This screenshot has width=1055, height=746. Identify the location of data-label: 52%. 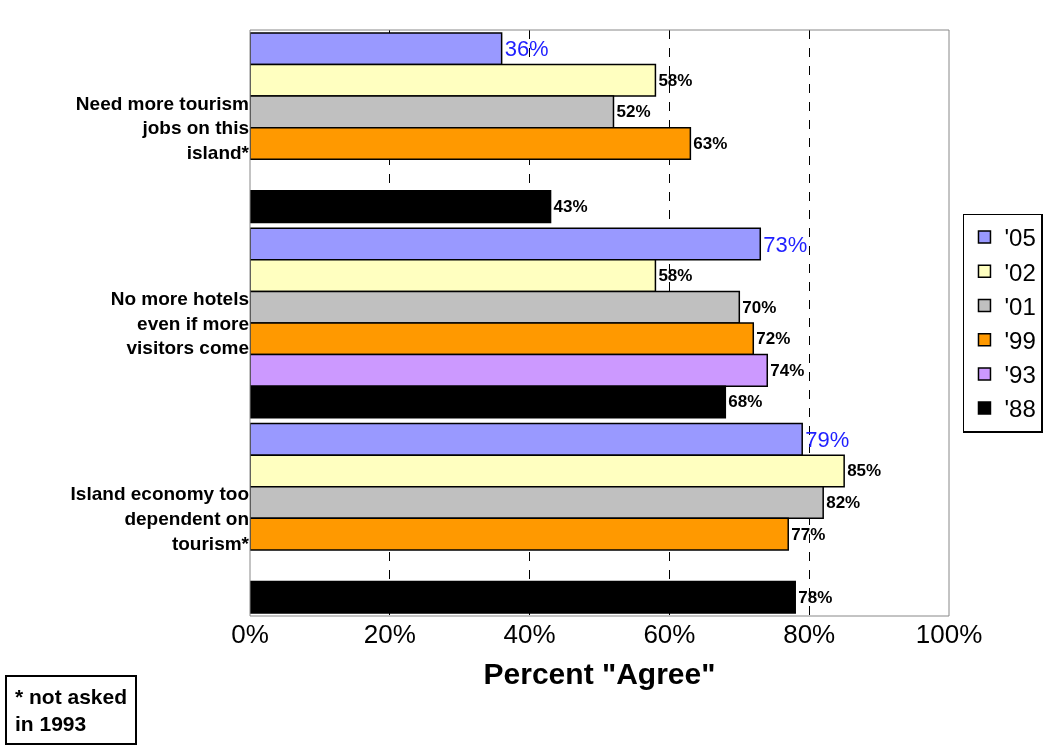
(633, 112).